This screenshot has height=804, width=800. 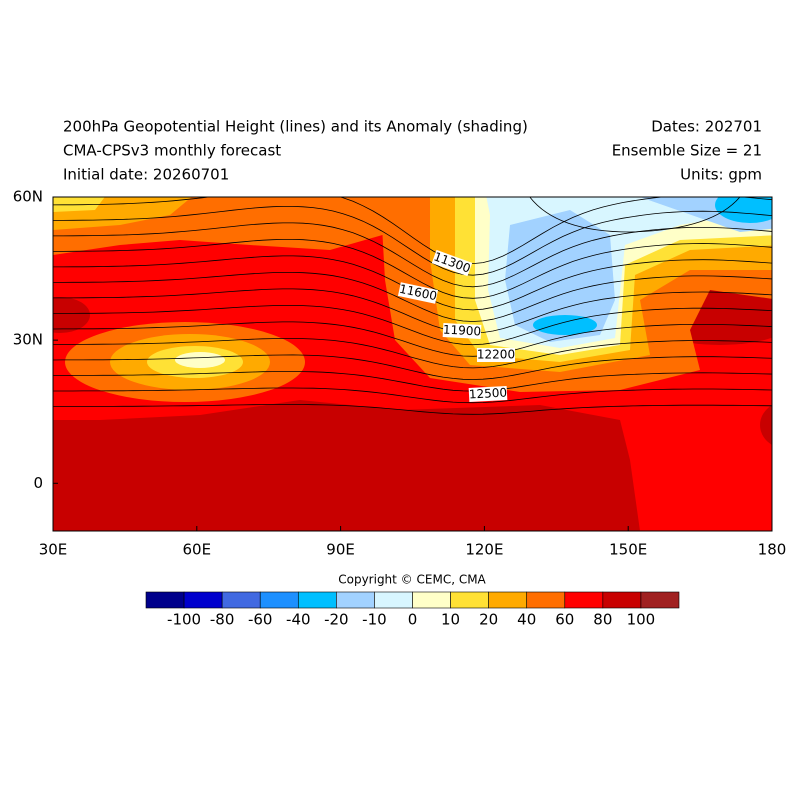 I want to click on colorbar-label: -100, so click(x=184, y=620).